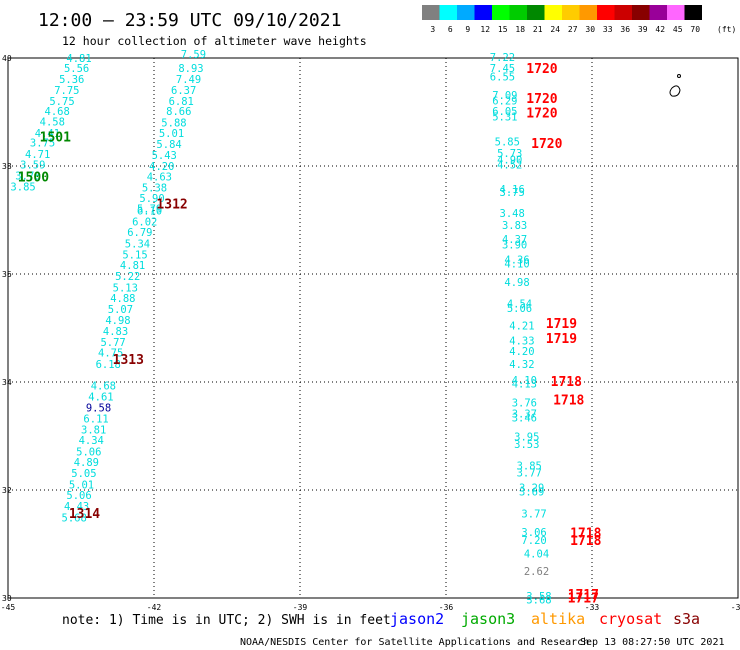  Describe the element at coordinates (558, 619) in the screenshot. I see `satellite-name: altika` at that location.